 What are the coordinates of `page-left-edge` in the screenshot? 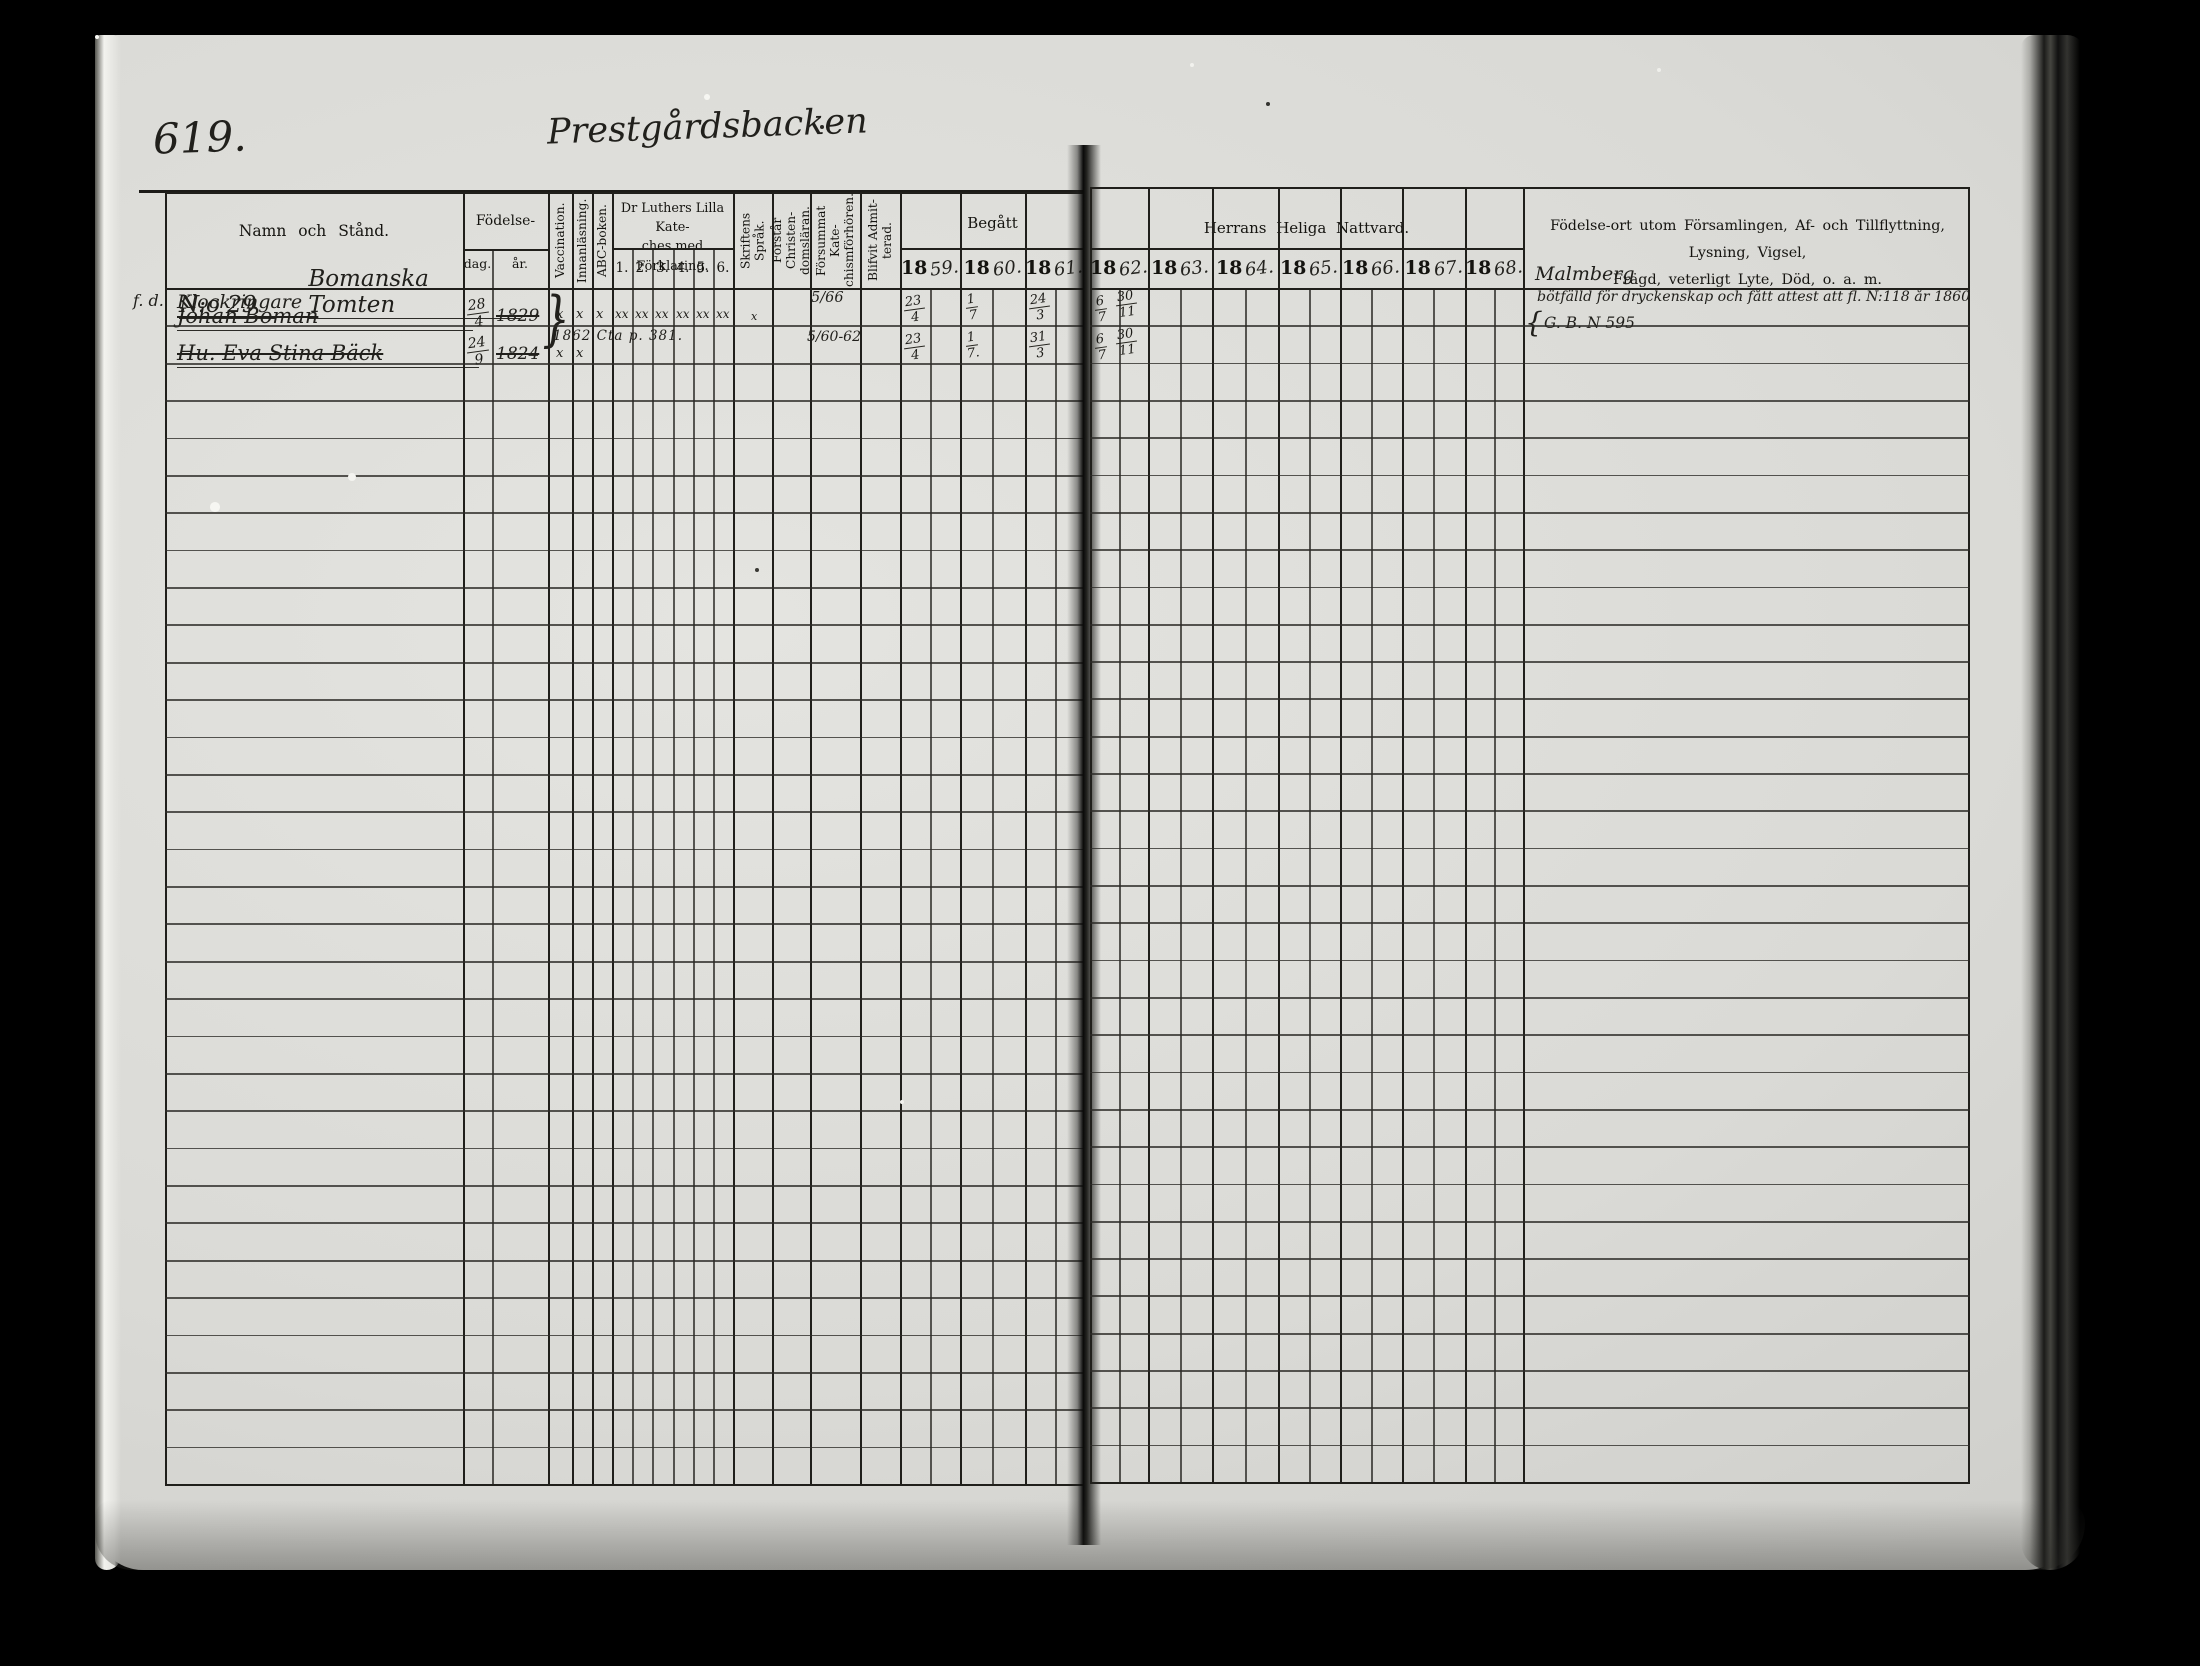 It's located at (108, 802).